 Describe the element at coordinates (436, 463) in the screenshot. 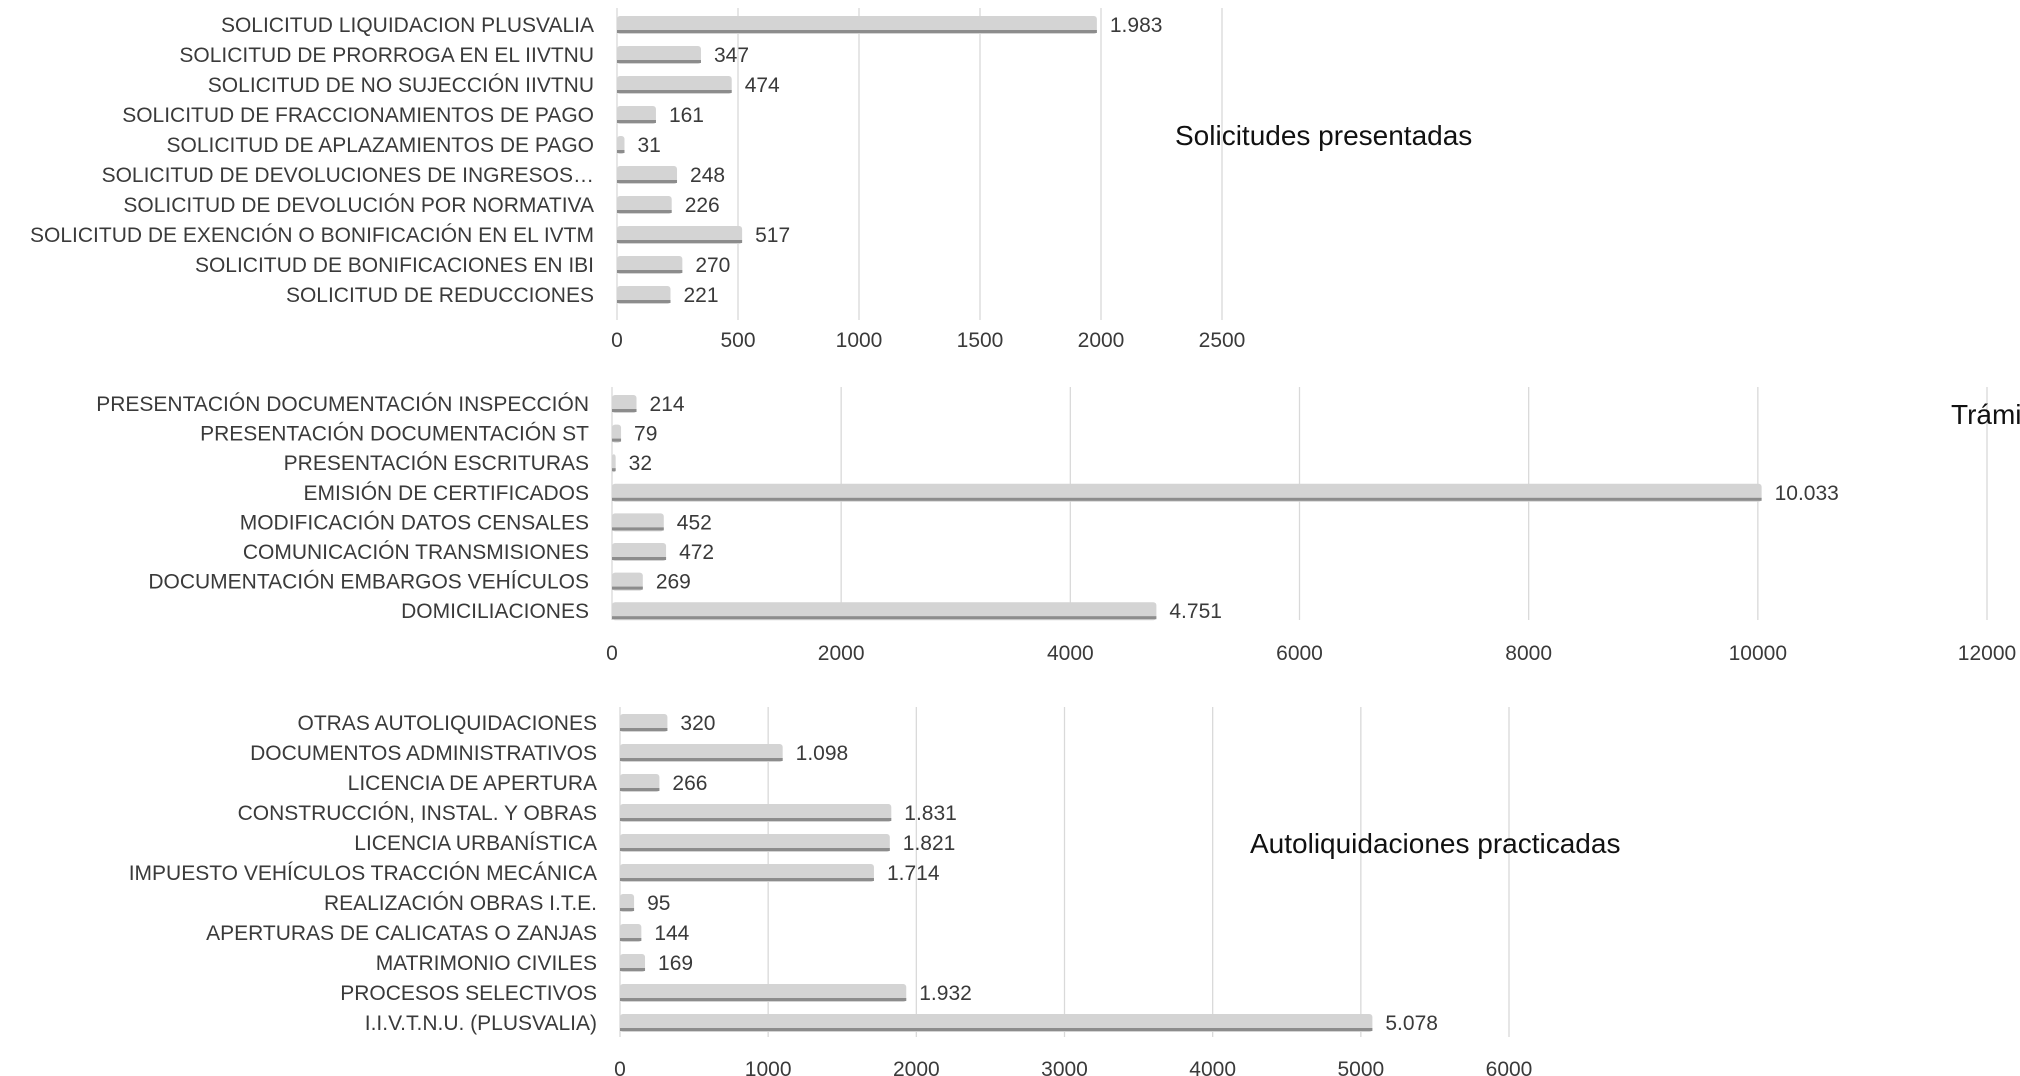

I see `category-label: PRESENTACIÓN ESCRITURAS` at that location.